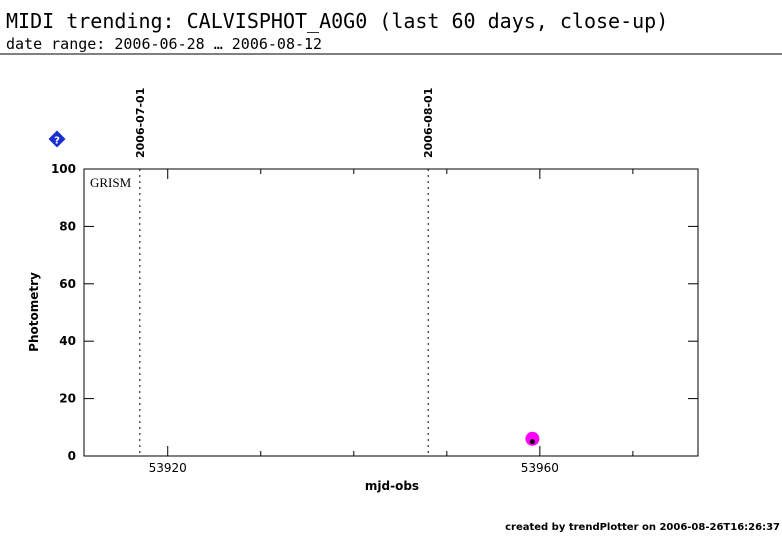 This screenshot has height=542, width=782. I want to click on y-axis-label: Photometry, so click(34, 312).